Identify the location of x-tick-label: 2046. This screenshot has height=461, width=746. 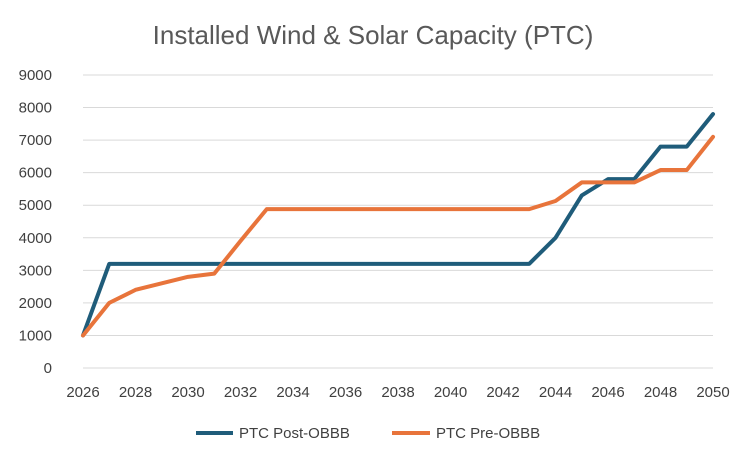
(607, 392).